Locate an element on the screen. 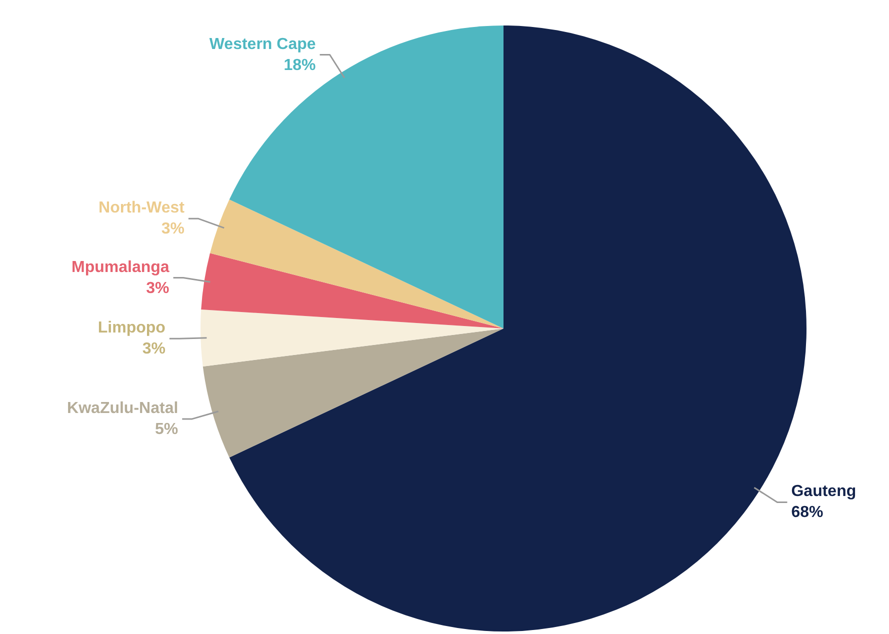 The width and height of the screenshot is (889, 634). data-label: 5% is located at coordinates (166, 429).